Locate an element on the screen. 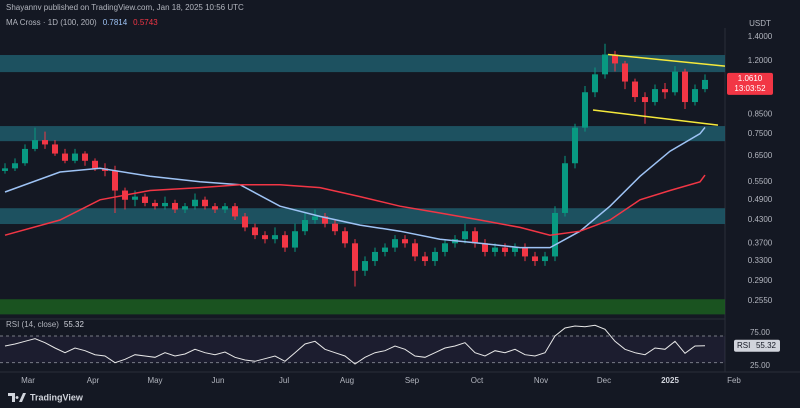 This screenshot has width=800, height=408. channel-line is located at coordinates (666, 60).